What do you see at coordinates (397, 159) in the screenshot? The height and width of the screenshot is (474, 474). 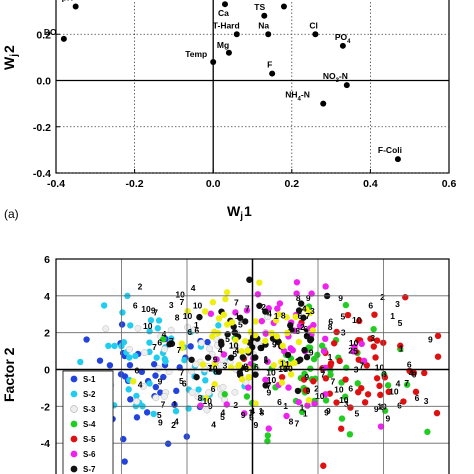 I see `loading-point` at bounding box center [397, 159].